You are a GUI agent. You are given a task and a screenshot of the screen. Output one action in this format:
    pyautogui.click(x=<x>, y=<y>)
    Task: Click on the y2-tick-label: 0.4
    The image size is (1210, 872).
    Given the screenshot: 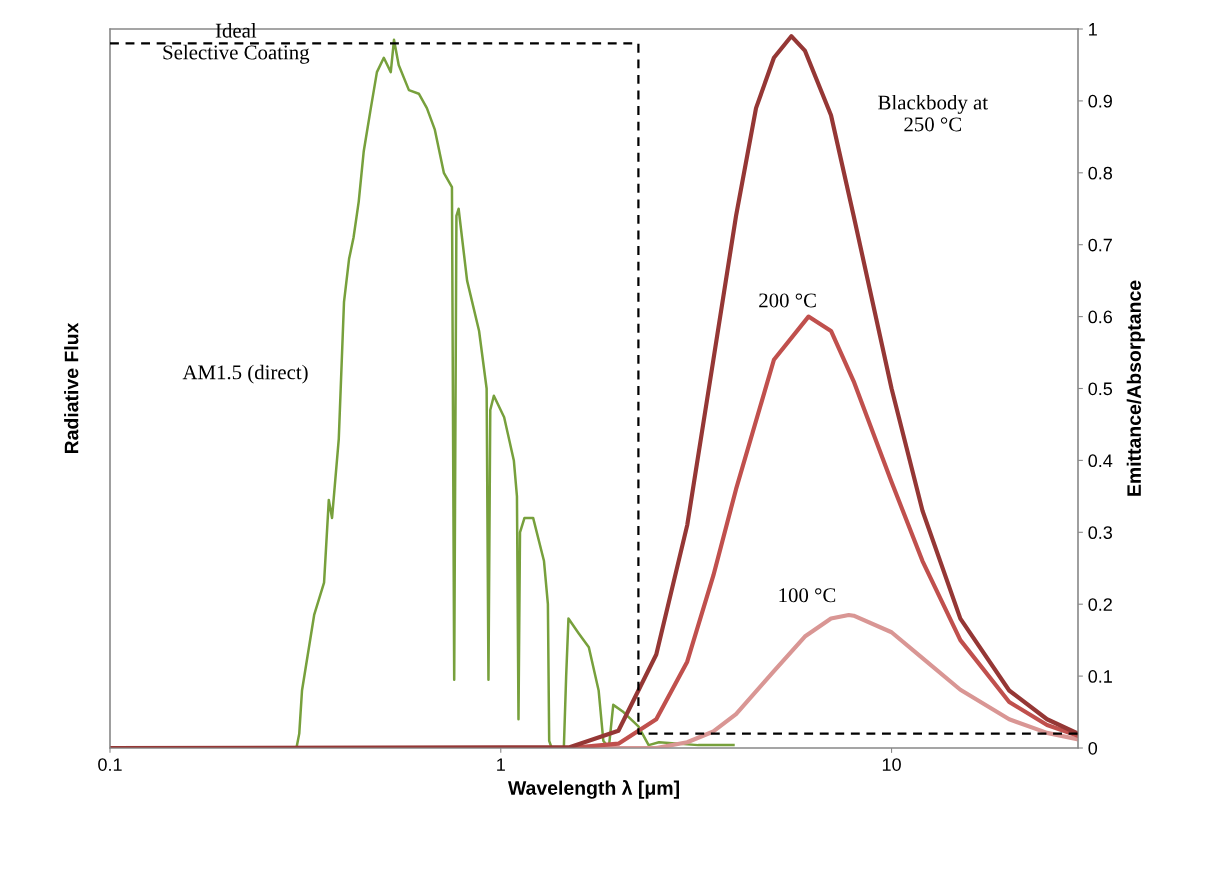 What is the action you would take?
    pyautogui.click(x=1100, y=461)
    